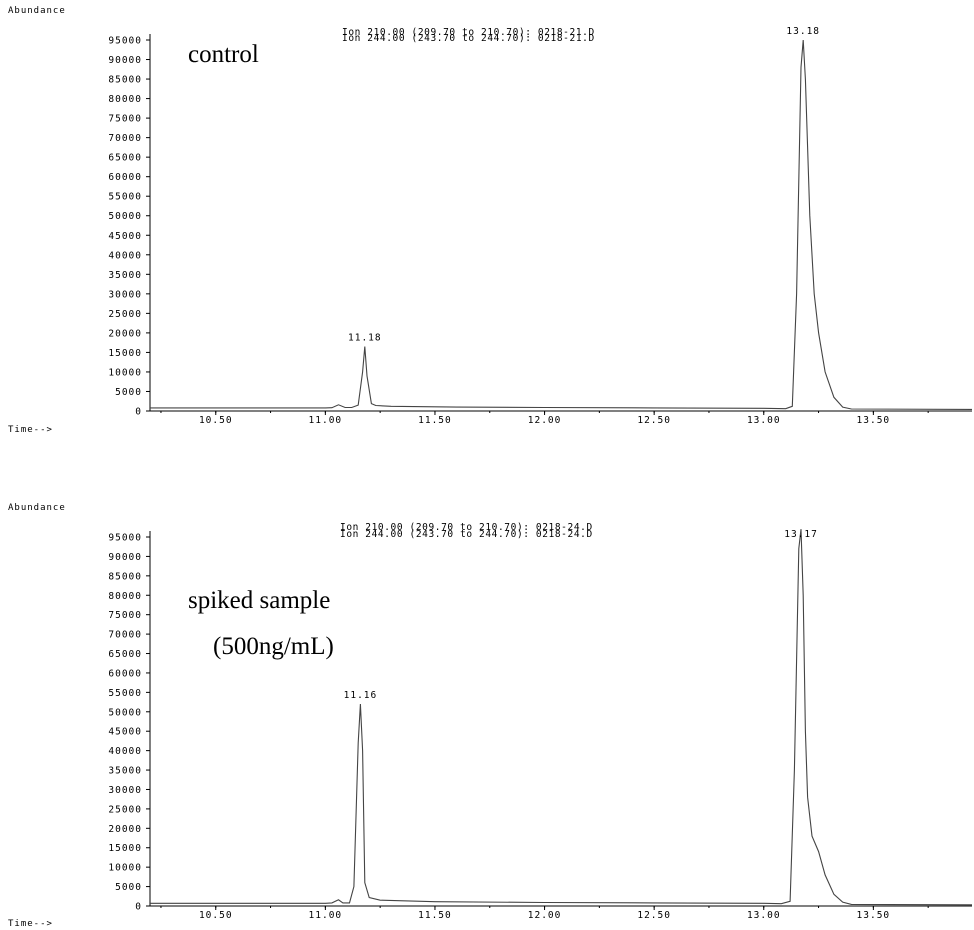  I want to click on sample-annotation: spiked sample, so click(259, 600).